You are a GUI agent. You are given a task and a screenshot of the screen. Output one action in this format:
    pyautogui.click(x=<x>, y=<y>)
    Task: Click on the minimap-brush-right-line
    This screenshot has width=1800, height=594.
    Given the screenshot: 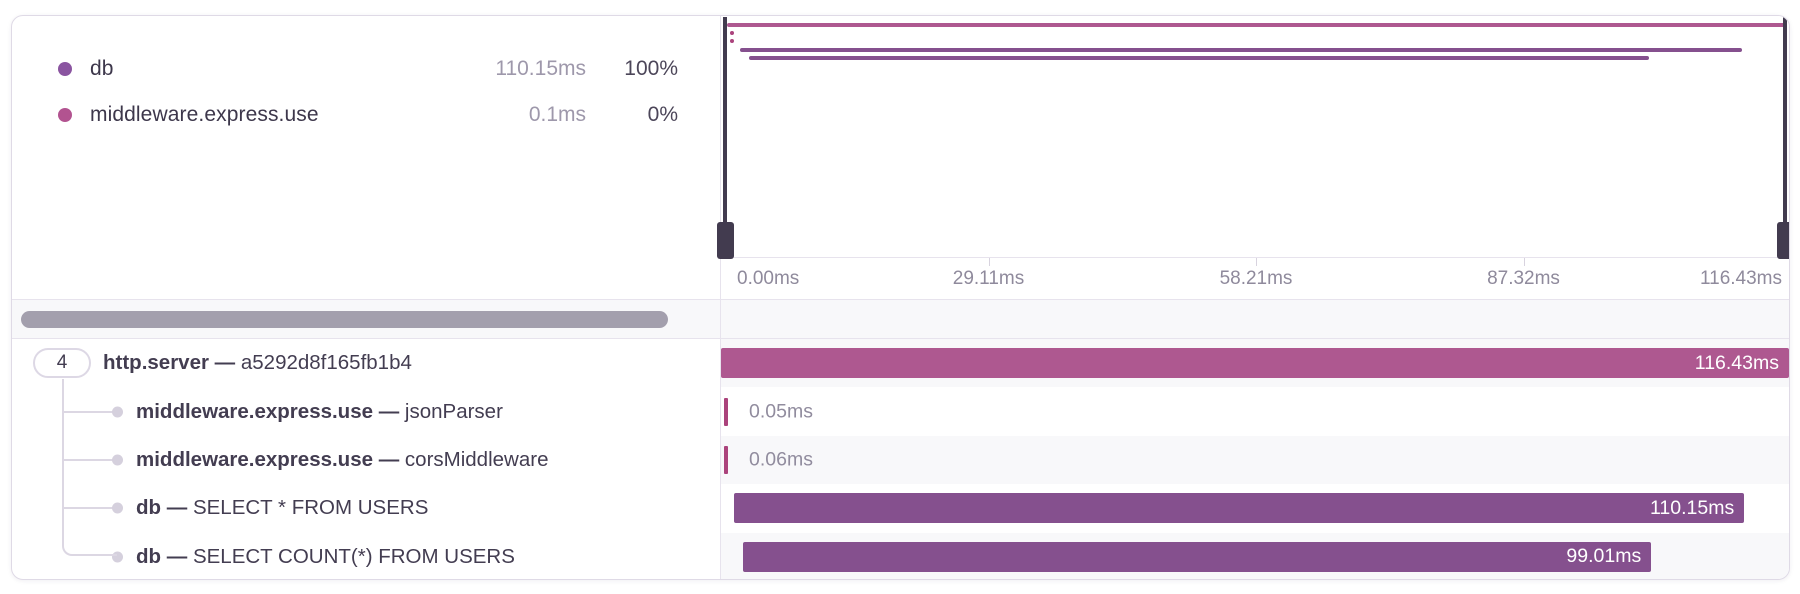 What is the action you would take?
    pyautogui.click(x=1785, y=136)
    